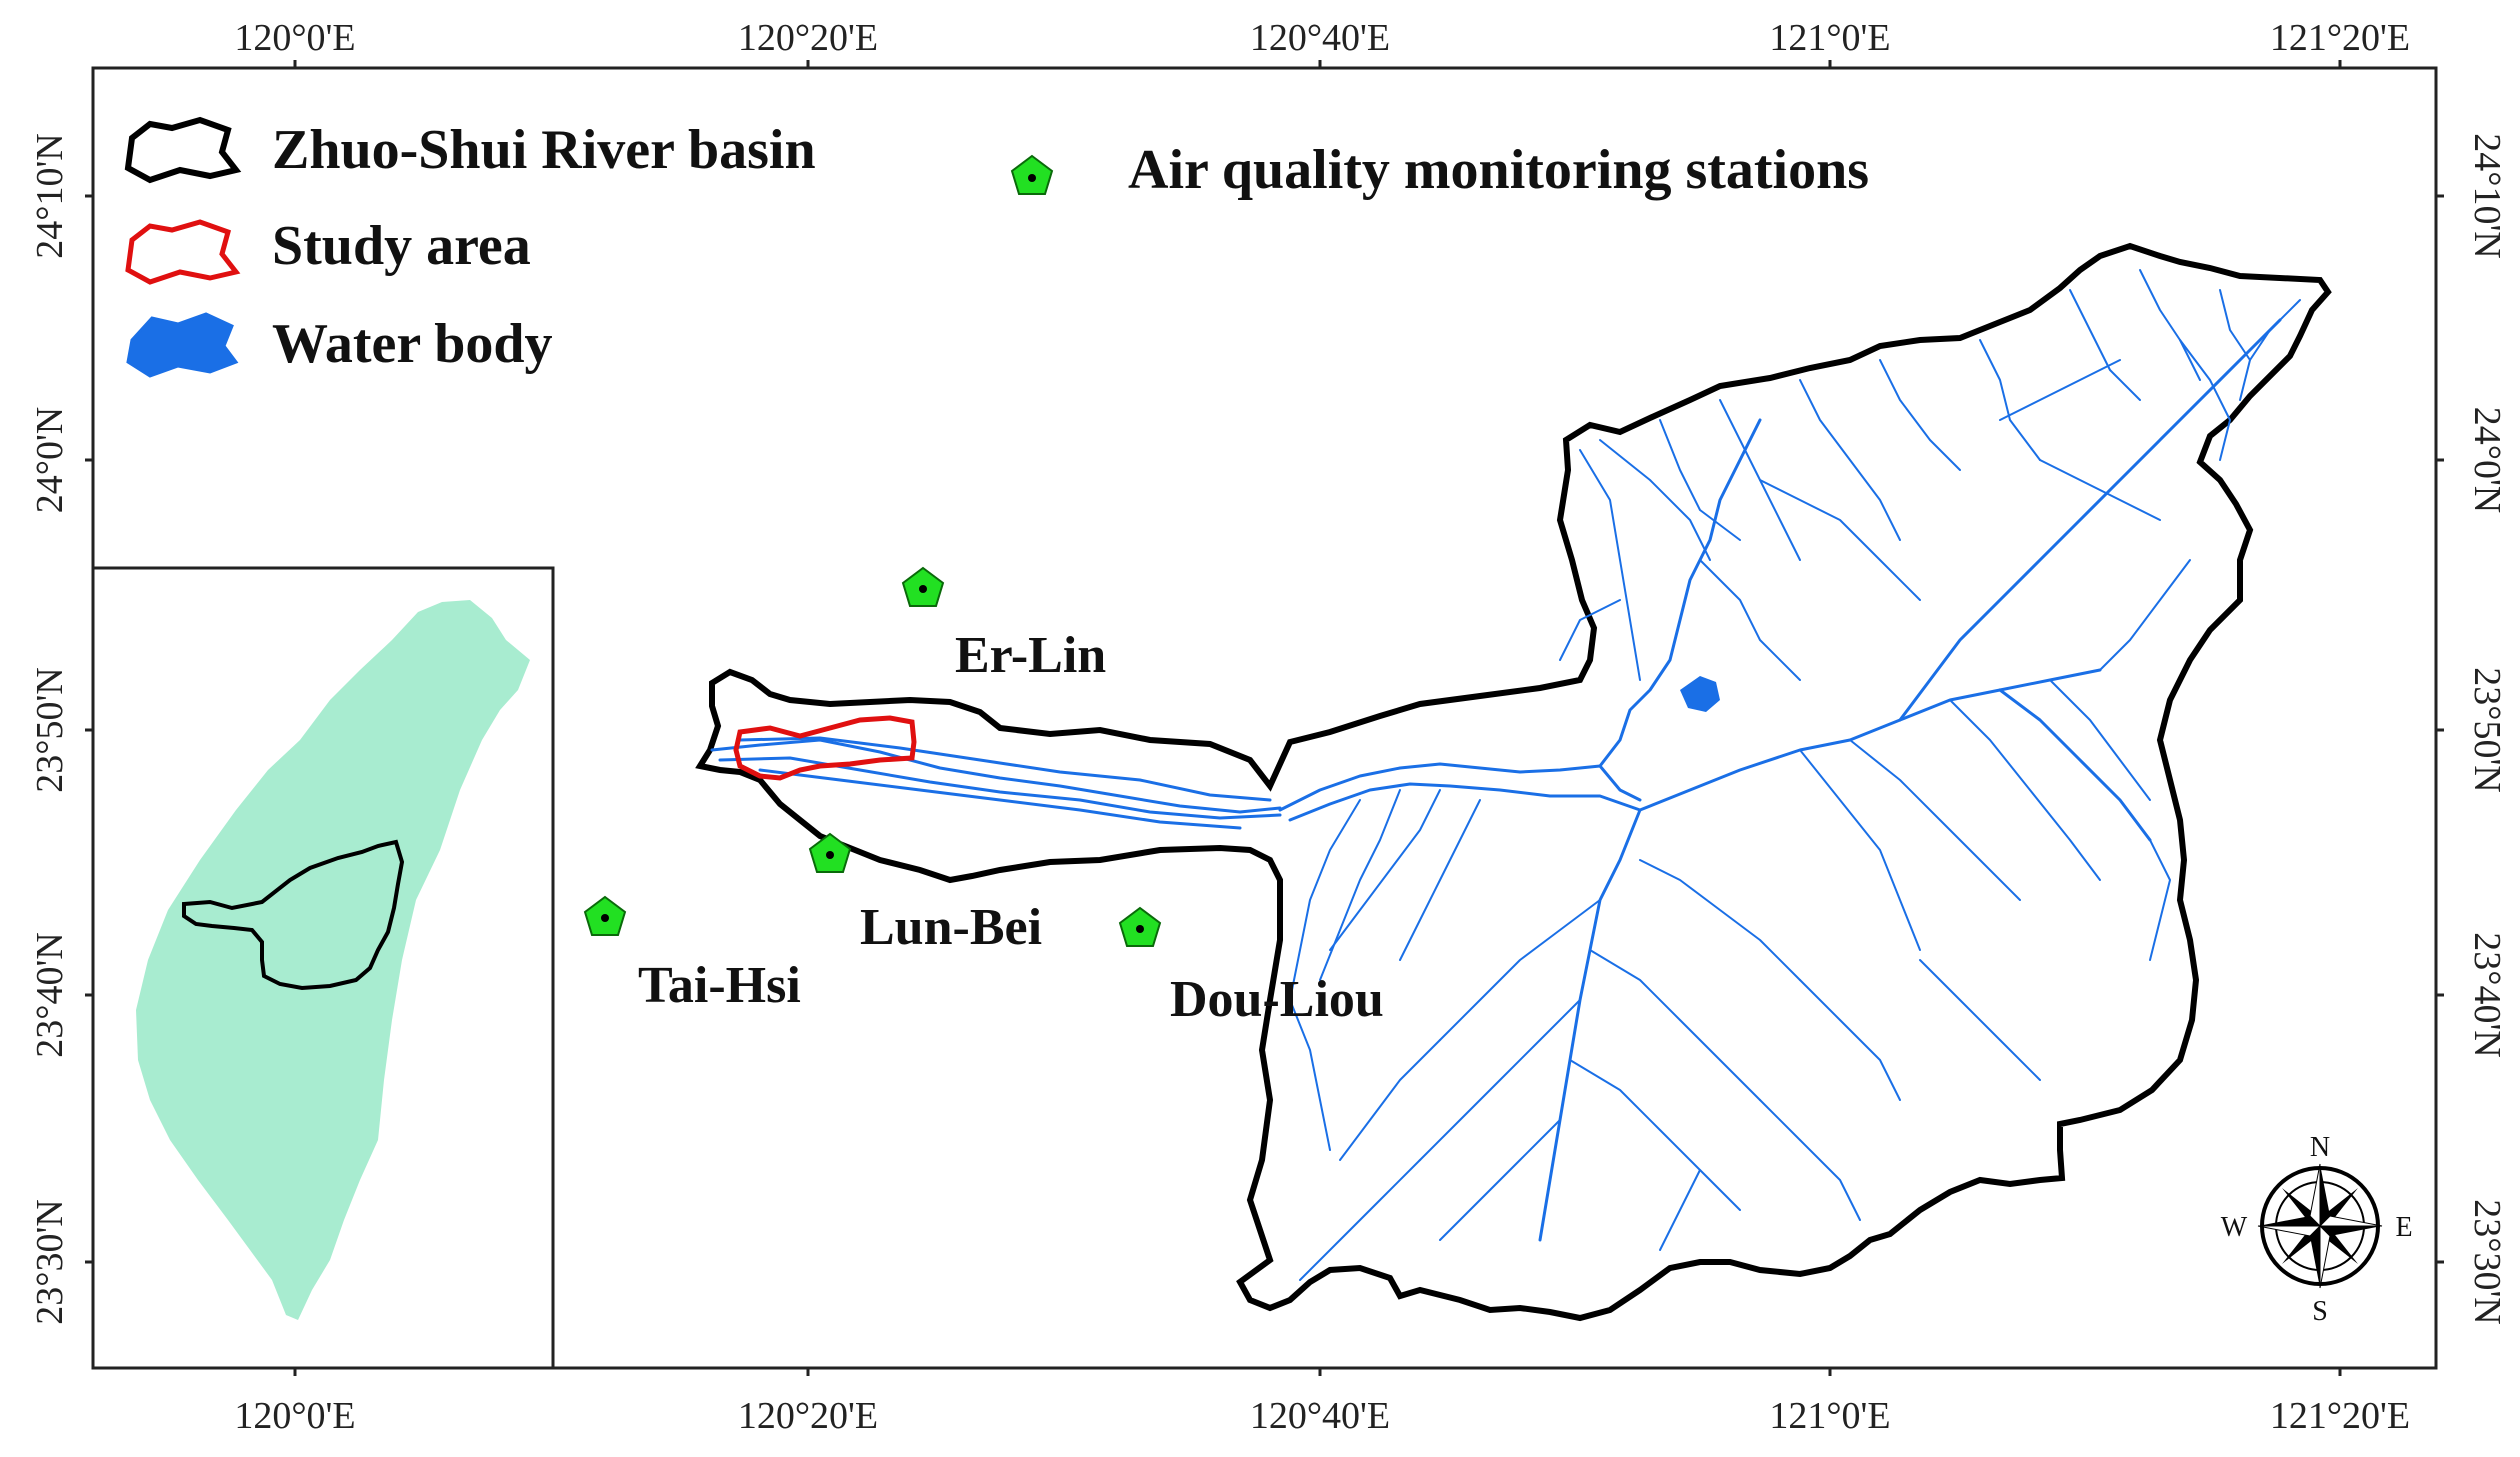 This screenshot has height=1457, width=2520. What do you see at coordinates (2487, 1262) in the screenshot?
I see `right-tick-label: 23°30'N` at bounding box center [2487, 1262].